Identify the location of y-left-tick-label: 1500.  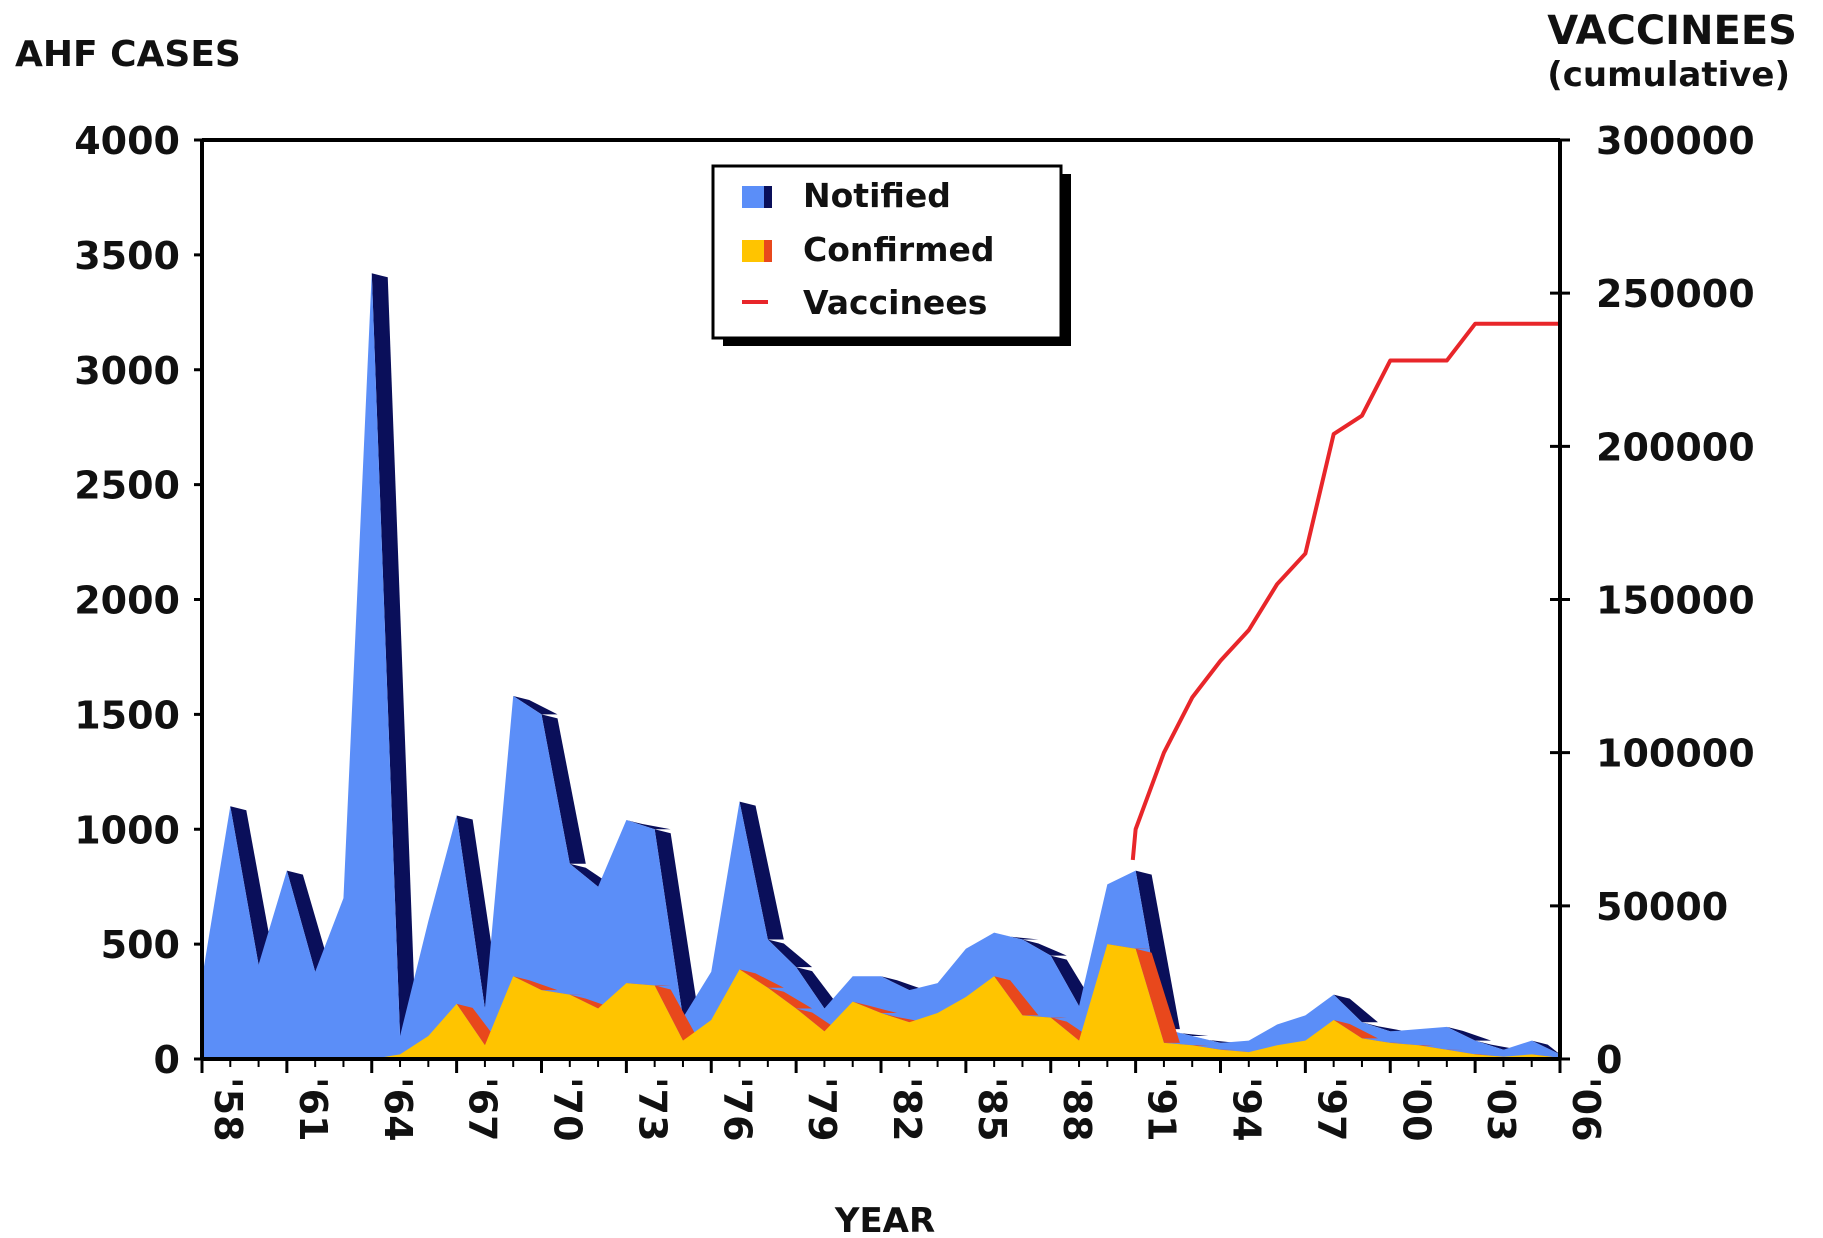
(127, 715).